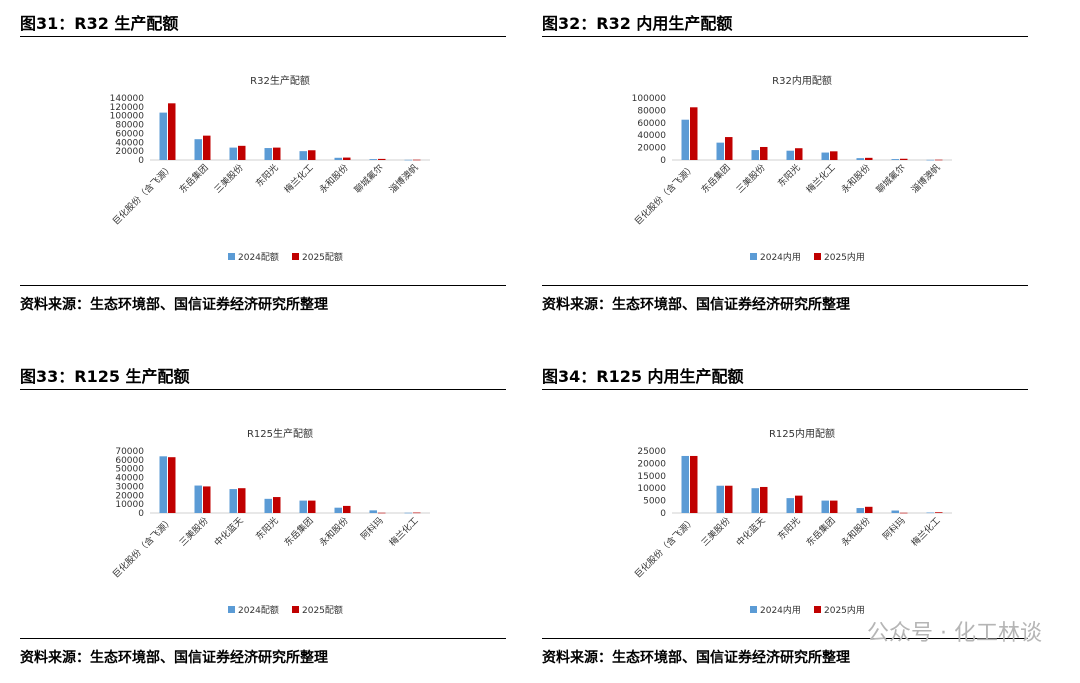  I want to click on figure-title: 图33：R125 生产配额, so click(105, 376).